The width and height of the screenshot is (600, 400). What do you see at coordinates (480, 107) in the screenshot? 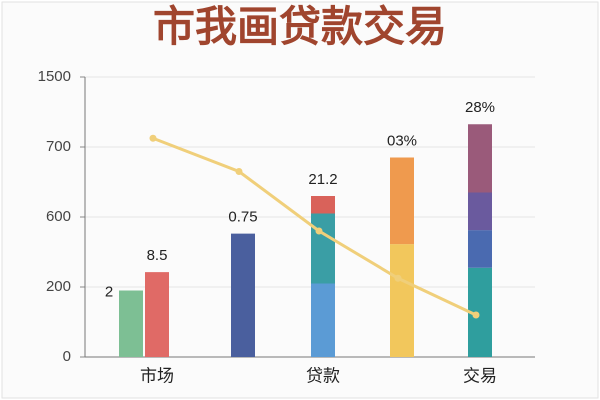
I see `bar-annotation: 28%` at bounding box center [480, 107].